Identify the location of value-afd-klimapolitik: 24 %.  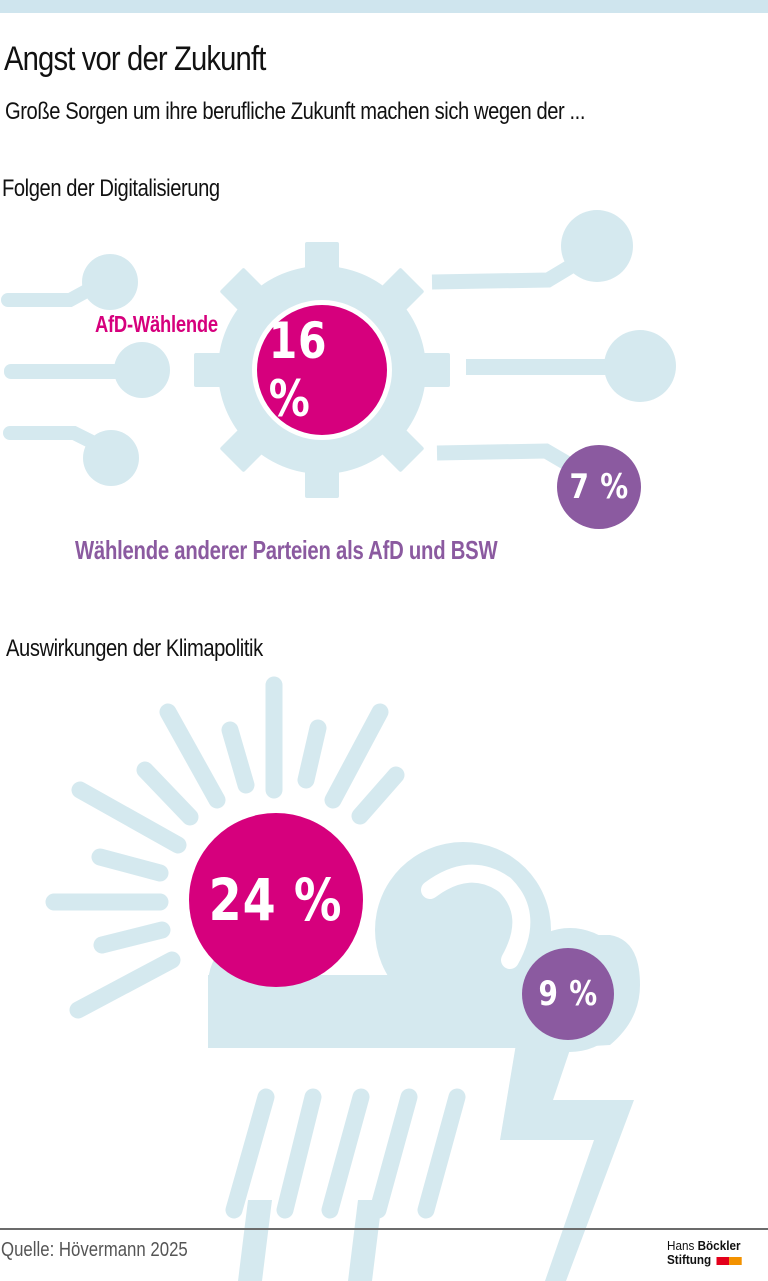
(276, 900).